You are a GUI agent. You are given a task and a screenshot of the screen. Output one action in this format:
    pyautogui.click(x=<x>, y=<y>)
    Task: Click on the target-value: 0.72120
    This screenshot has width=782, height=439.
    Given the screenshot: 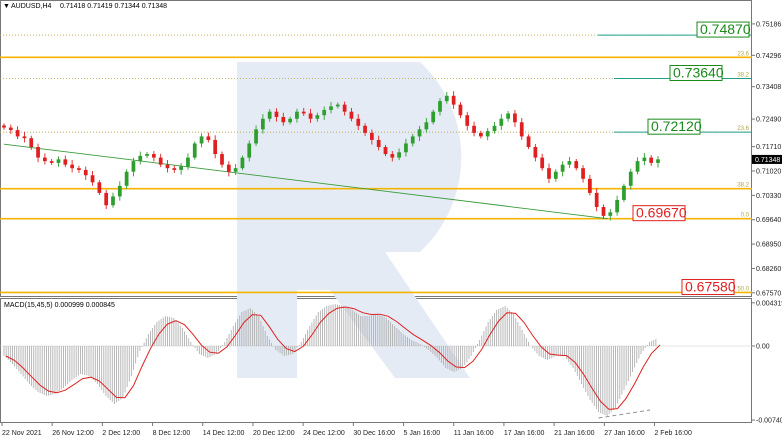 What is the action you would take?
    pyautogui.click(x=676, y=126)
    